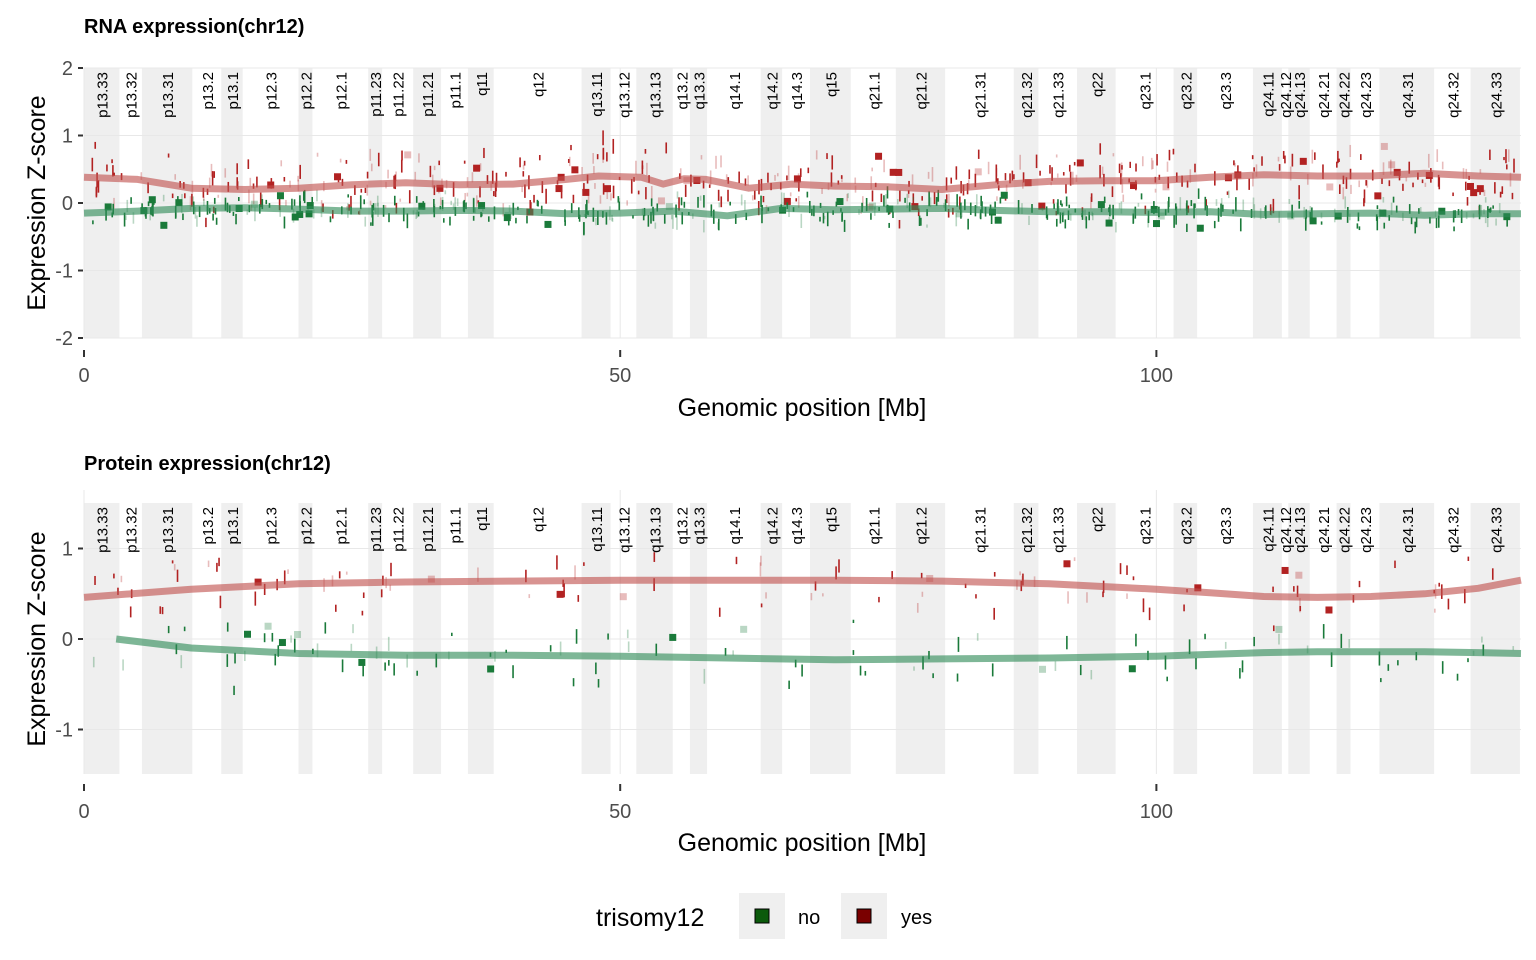  I want to click on band-label: p12.3, so click(272, 526).